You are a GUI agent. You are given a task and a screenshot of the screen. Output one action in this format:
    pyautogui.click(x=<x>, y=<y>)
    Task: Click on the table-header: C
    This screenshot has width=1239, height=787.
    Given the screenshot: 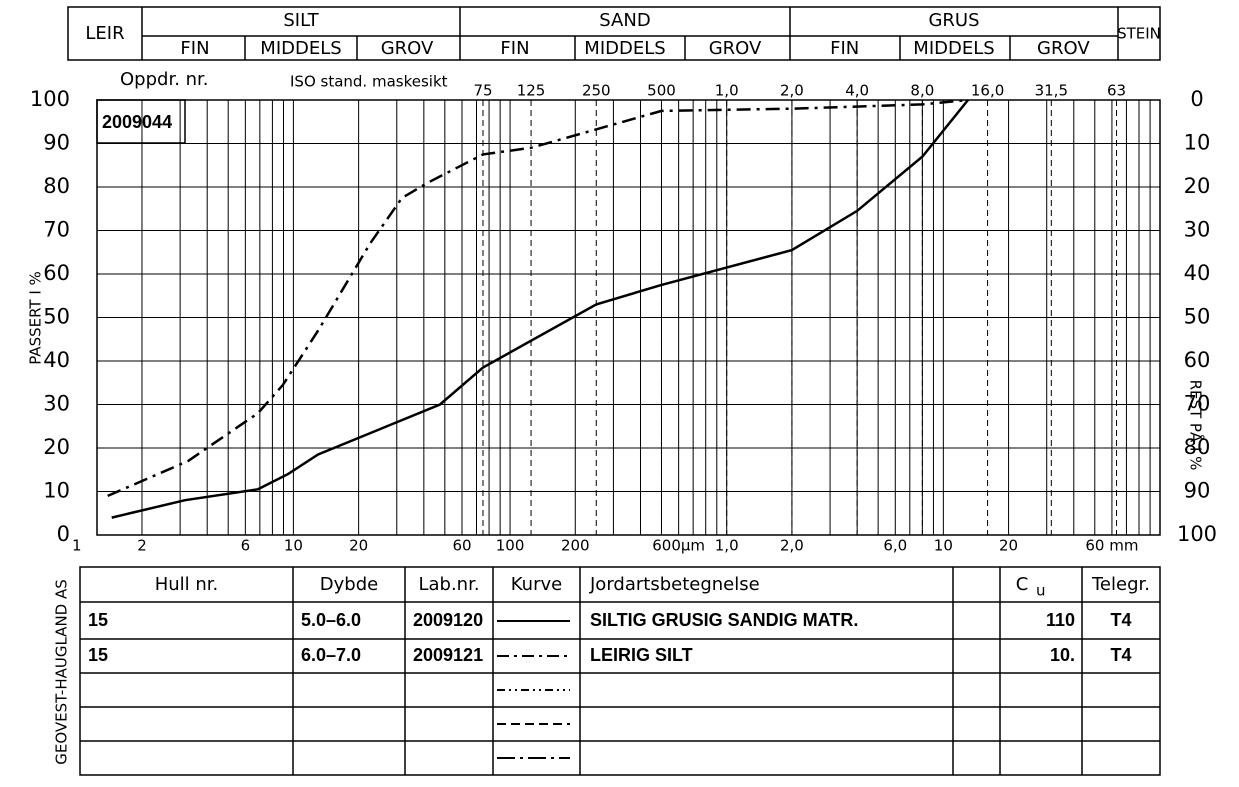 What is the action you would take?
    pyautogui.click(x=1022, y=584)
    